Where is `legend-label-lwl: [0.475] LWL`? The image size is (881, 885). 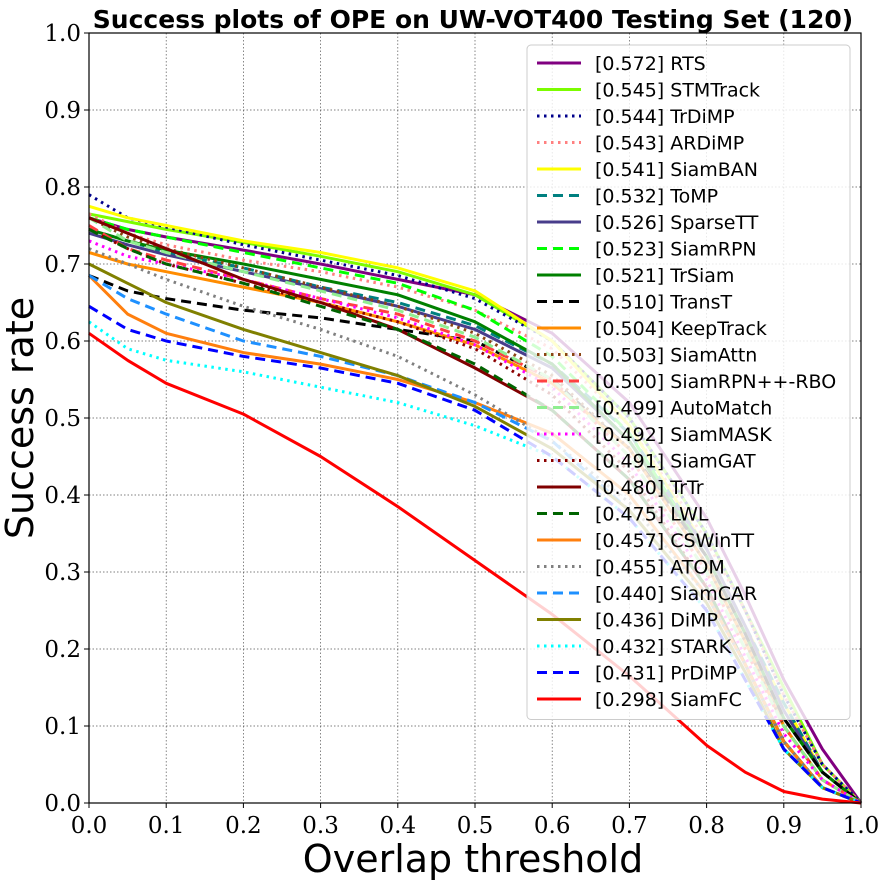 legend-label-lwl: [0.475] LWL is located at coordinates (652, 515).